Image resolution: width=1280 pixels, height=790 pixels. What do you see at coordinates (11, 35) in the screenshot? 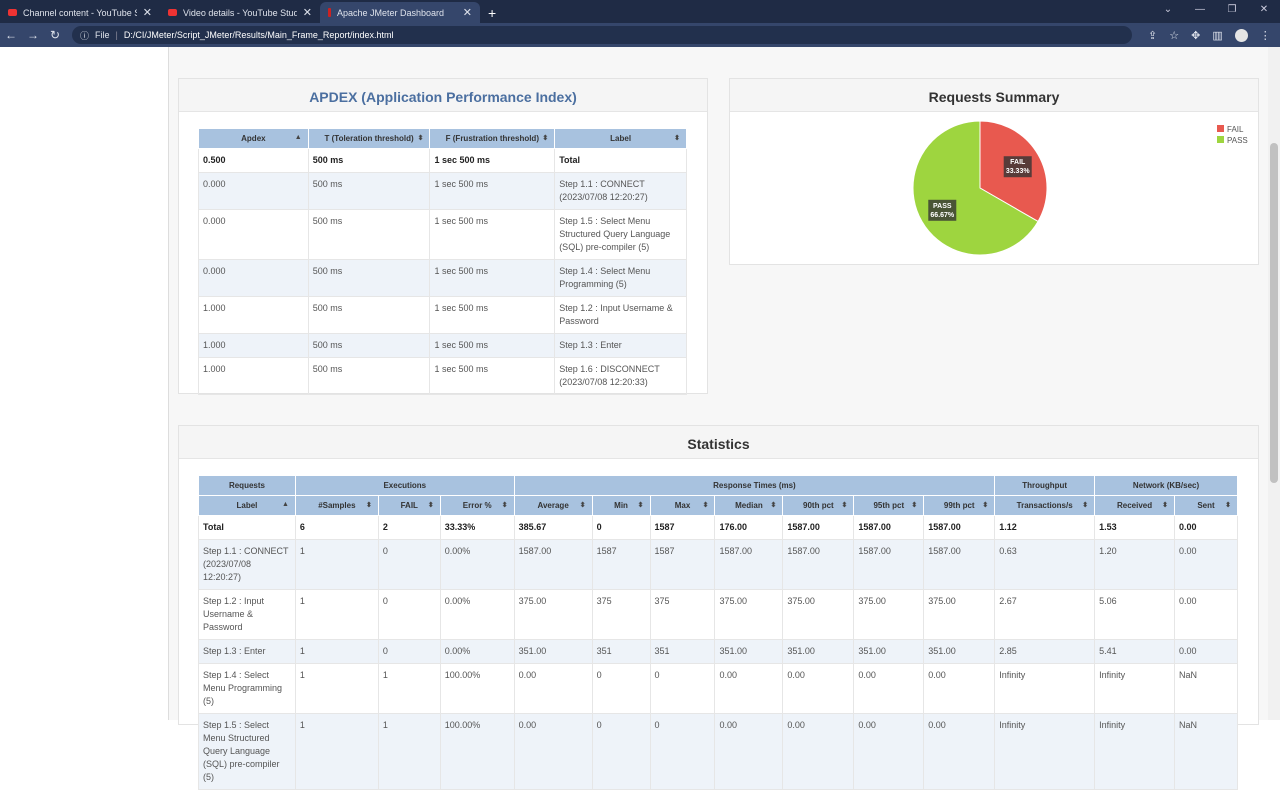
I see `back-icon: ←` at bounding box center [11, 35].